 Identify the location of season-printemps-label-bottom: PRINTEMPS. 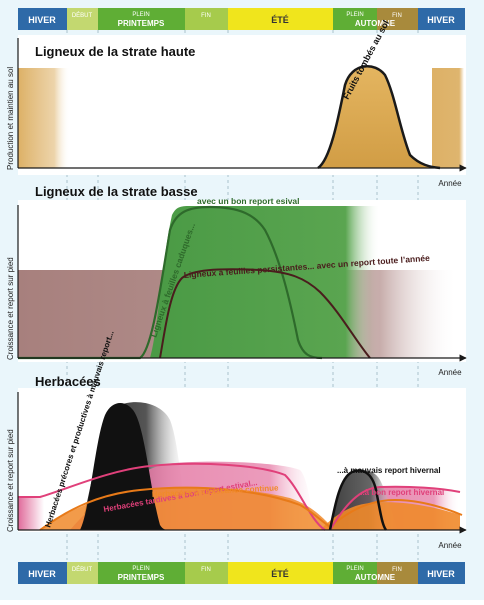
(141, 577).